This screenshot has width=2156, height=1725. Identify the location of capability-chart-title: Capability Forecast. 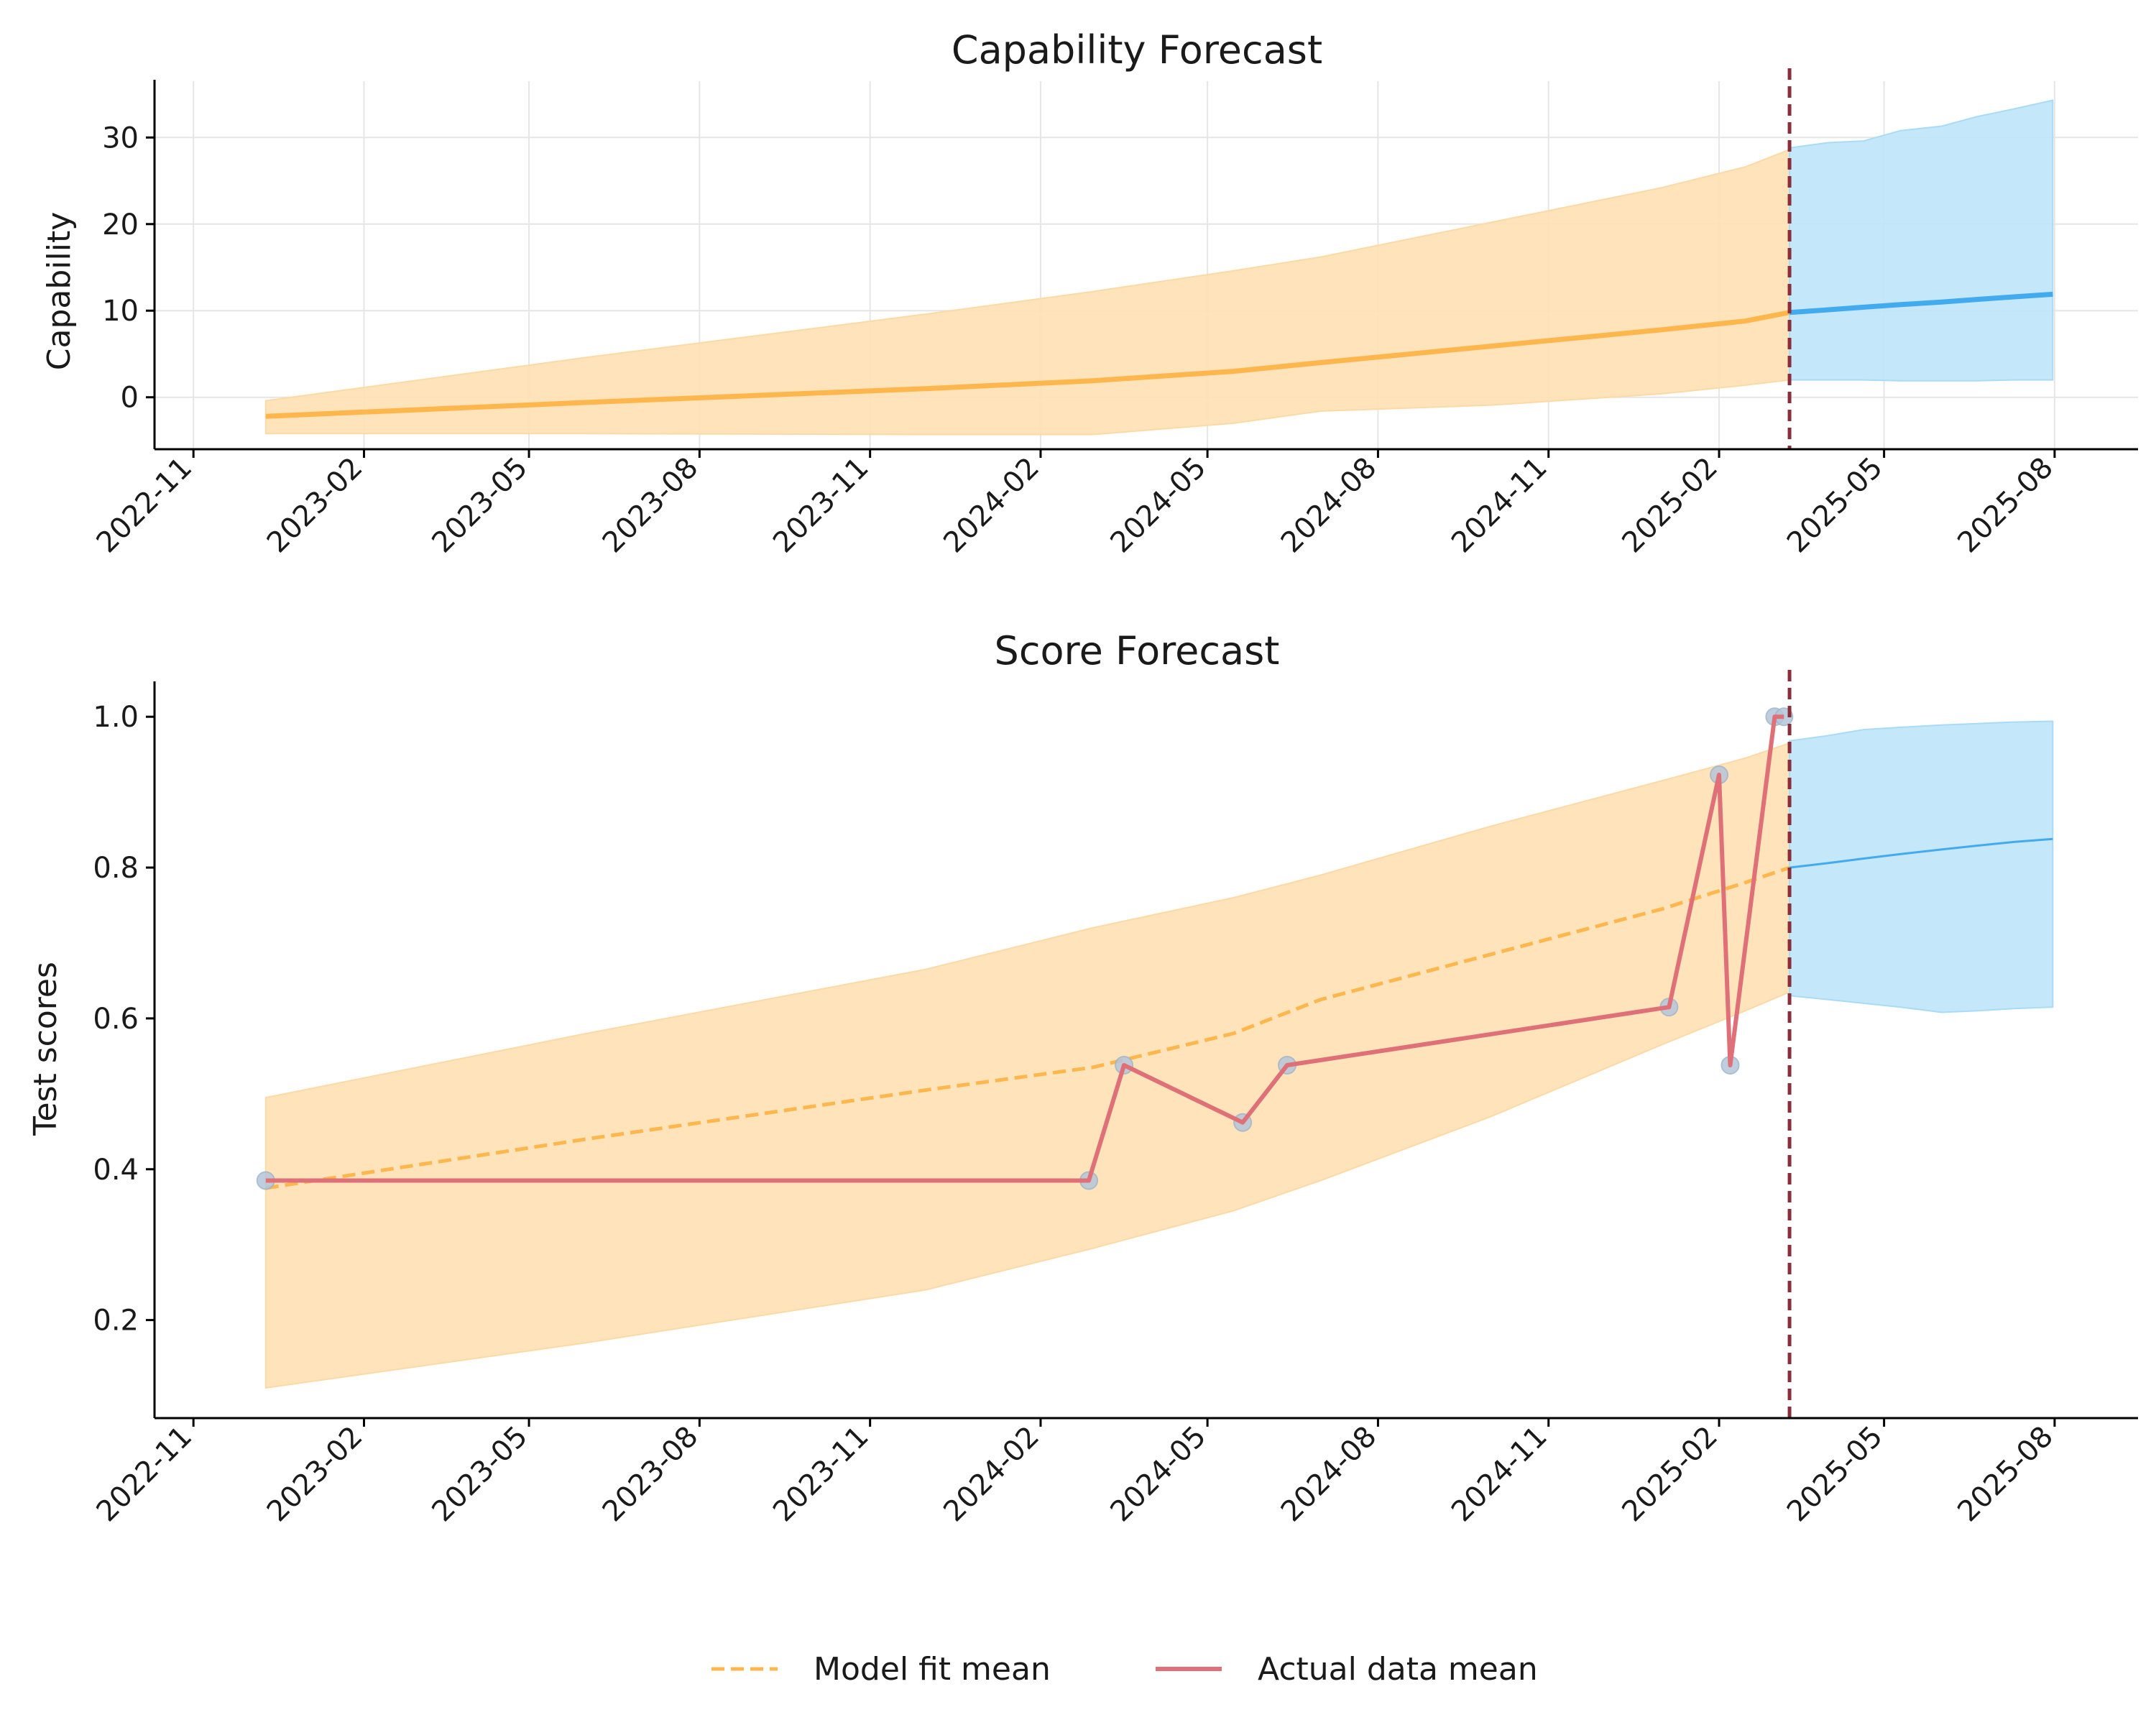
(1137, 50).